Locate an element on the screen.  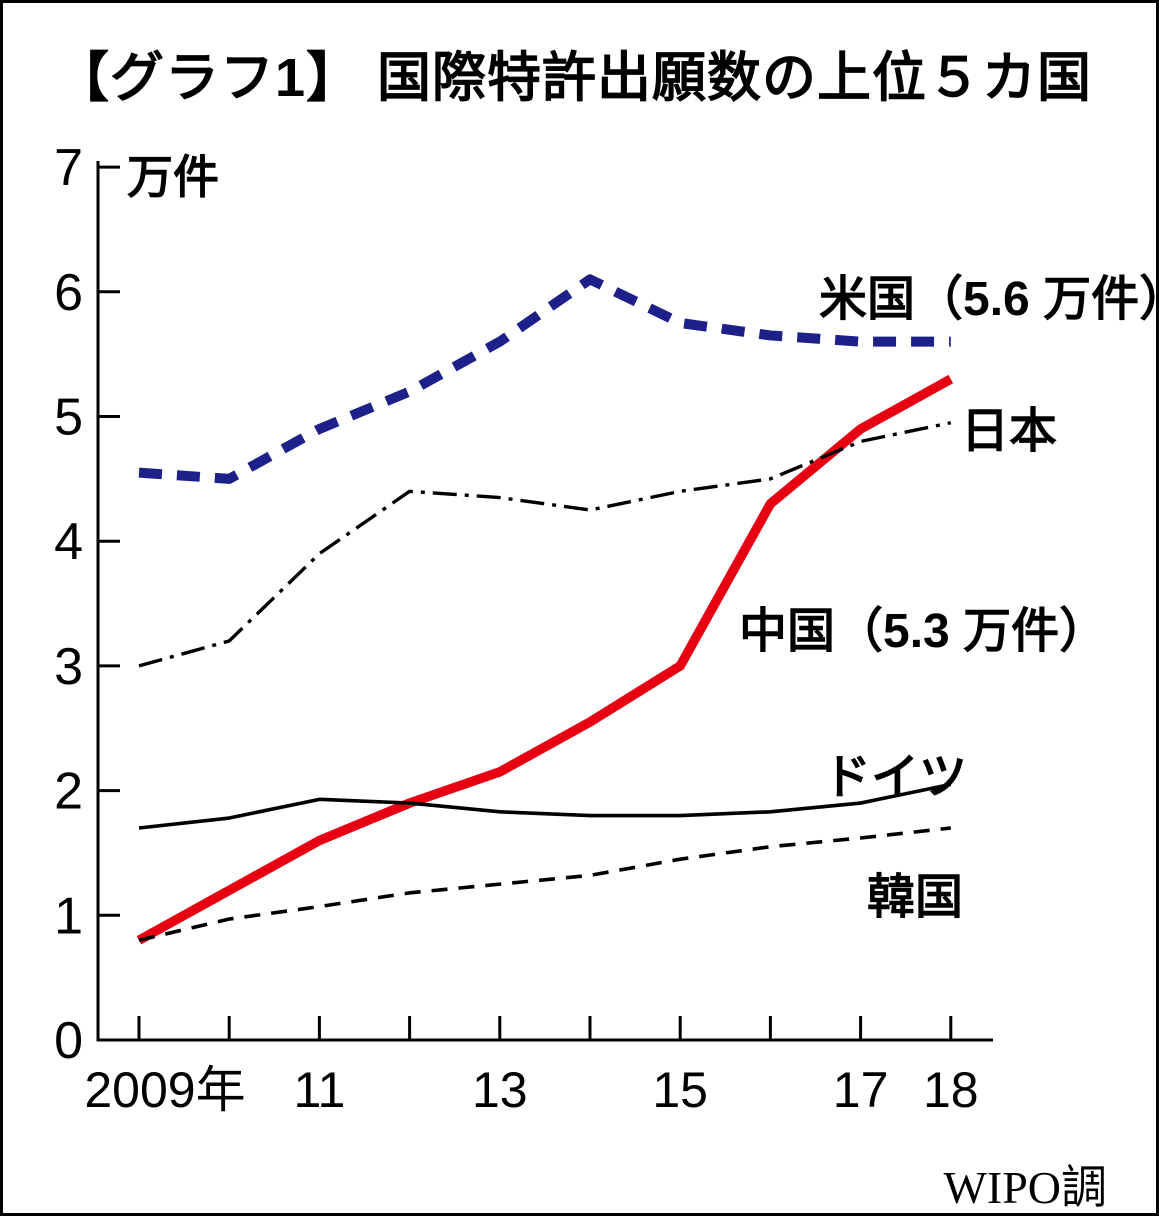
x-tick-label: 18 is located at coordinates (951, 1090).